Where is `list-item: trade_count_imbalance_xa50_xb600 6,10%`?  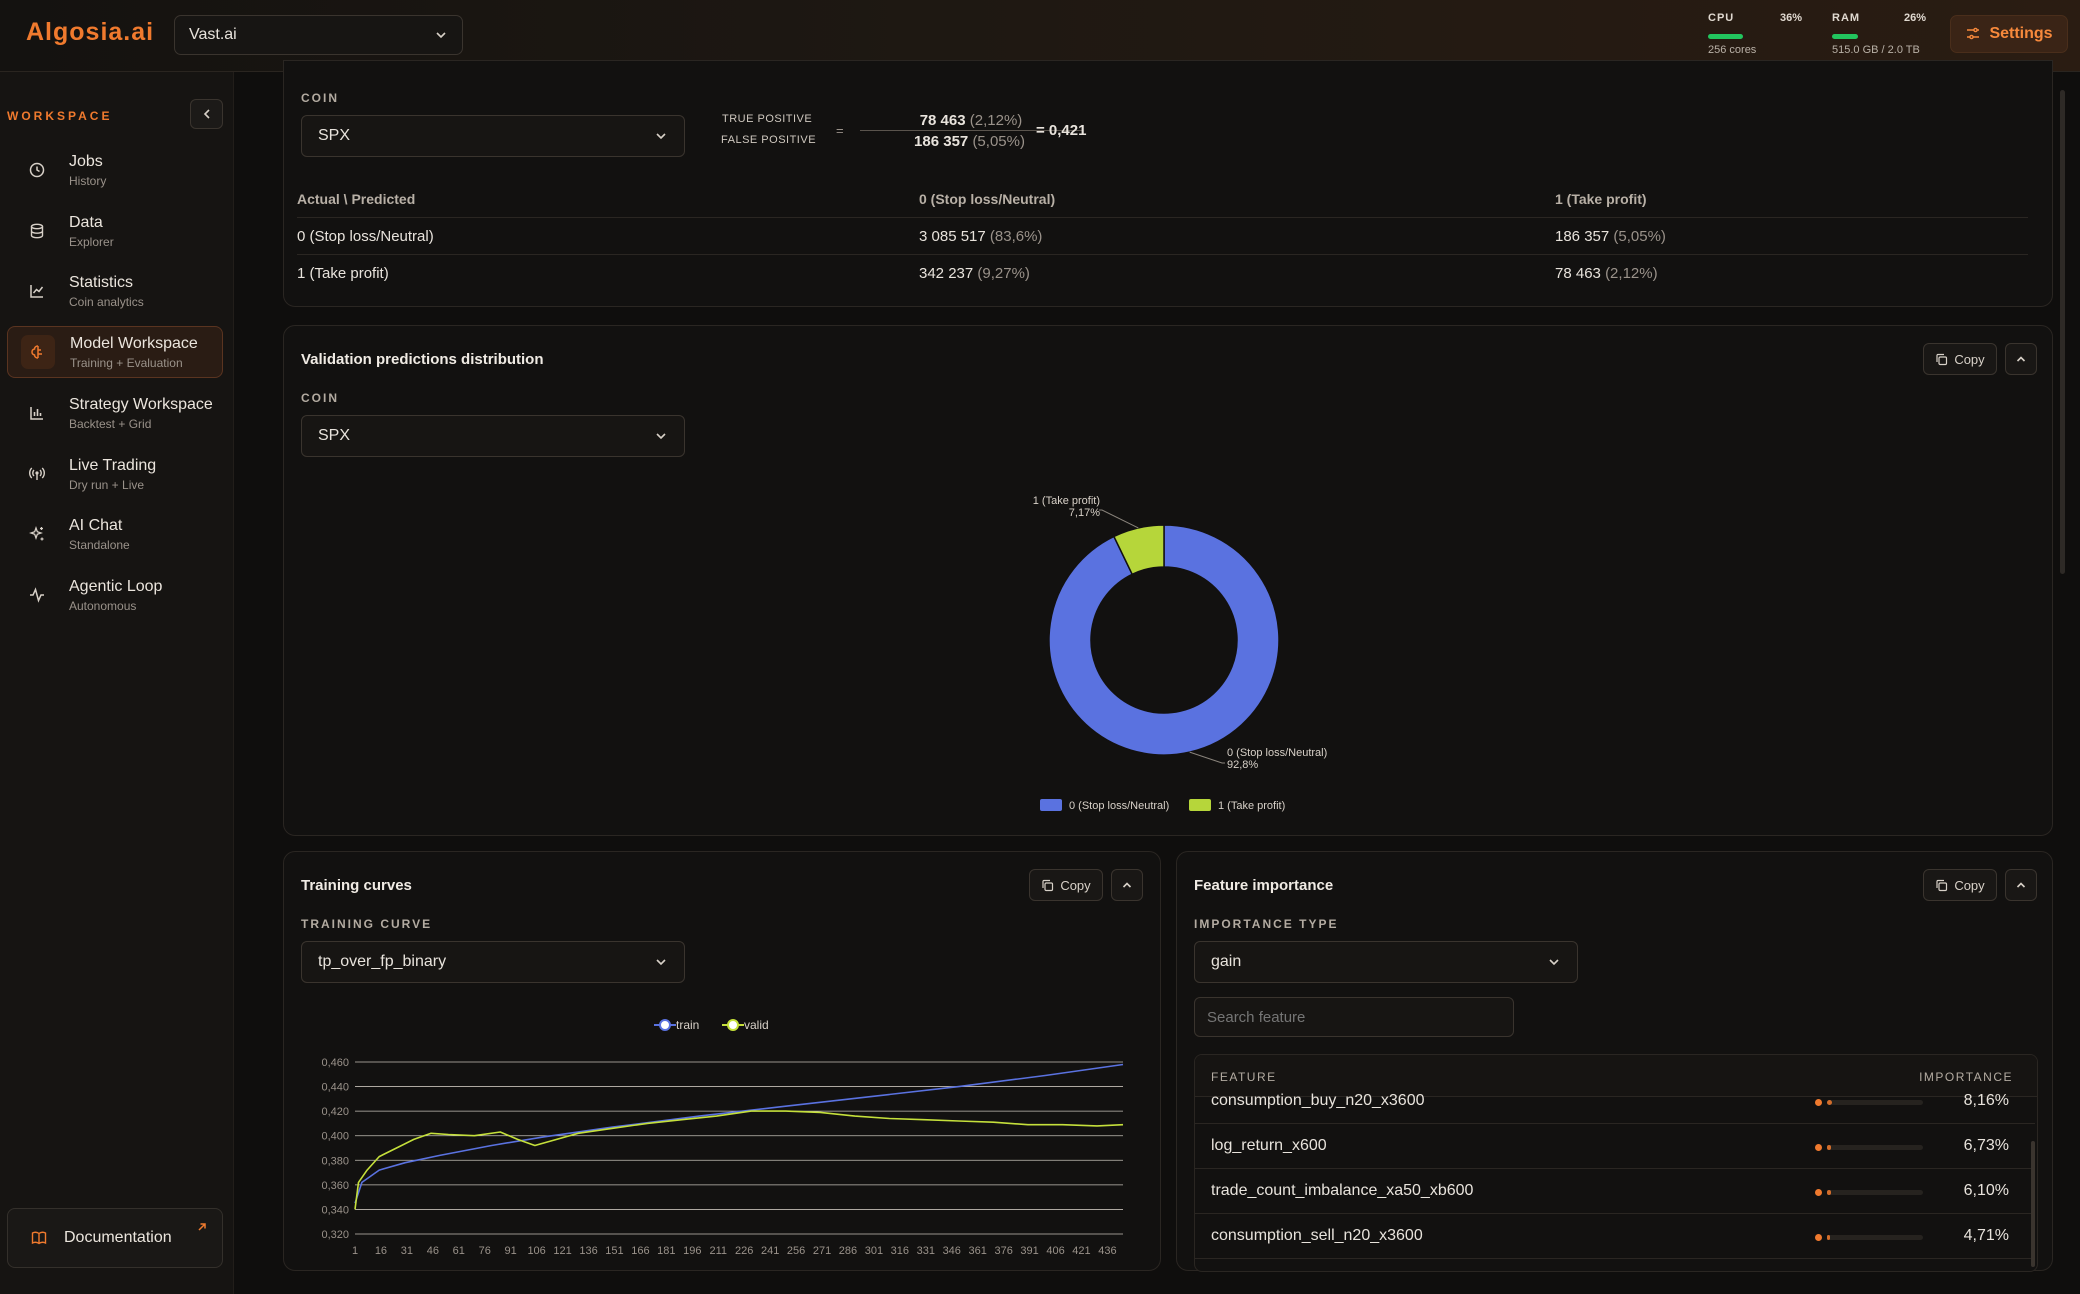 list-item: trade_count_imbalance_xa50_xb600 6,10% is located at coordinates (1615, 1191).